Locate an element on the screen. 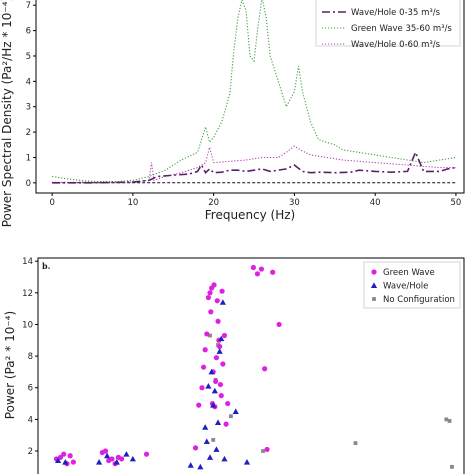  power-y-tick-label: 2 is located at coordinates (30, 452).